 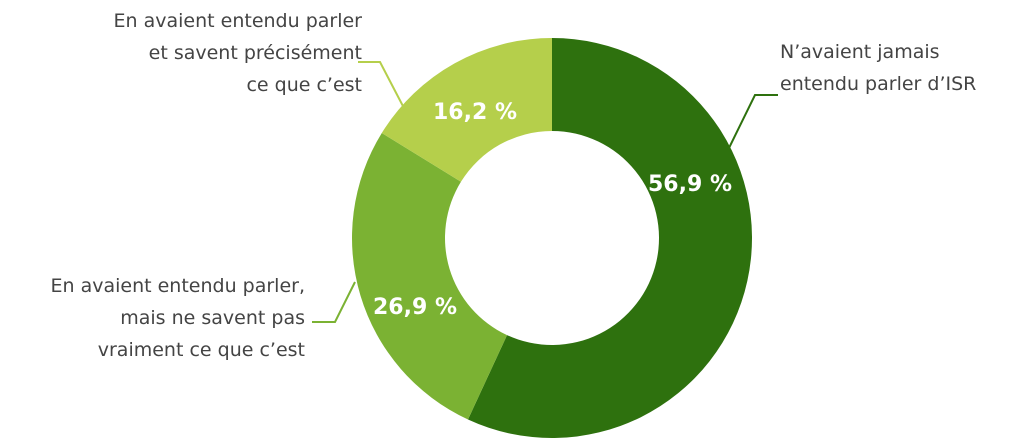 I want to click on category-label-line: En avaient entendu parler,, so click(x=177, y=286).